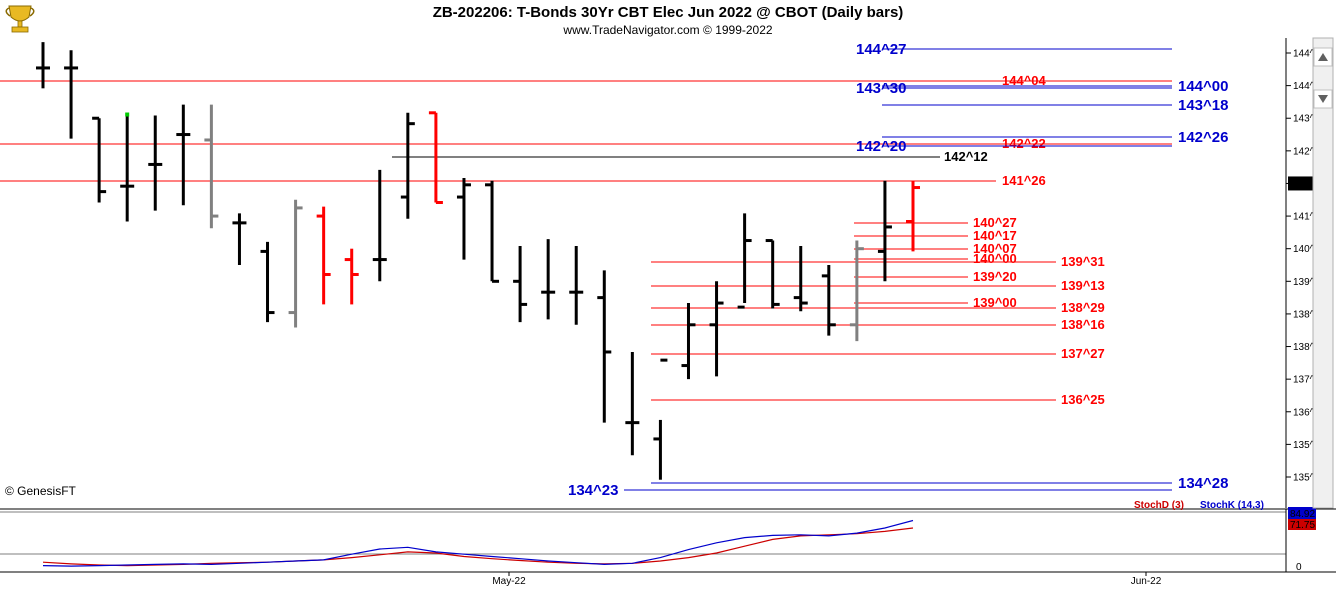 Image resolution: width=1336 pixels, height=591 pixels. What do you see at coordinates (593, 490) in the screenshot?
I see `level-label: 134^23` at bounding box center [593, 490].